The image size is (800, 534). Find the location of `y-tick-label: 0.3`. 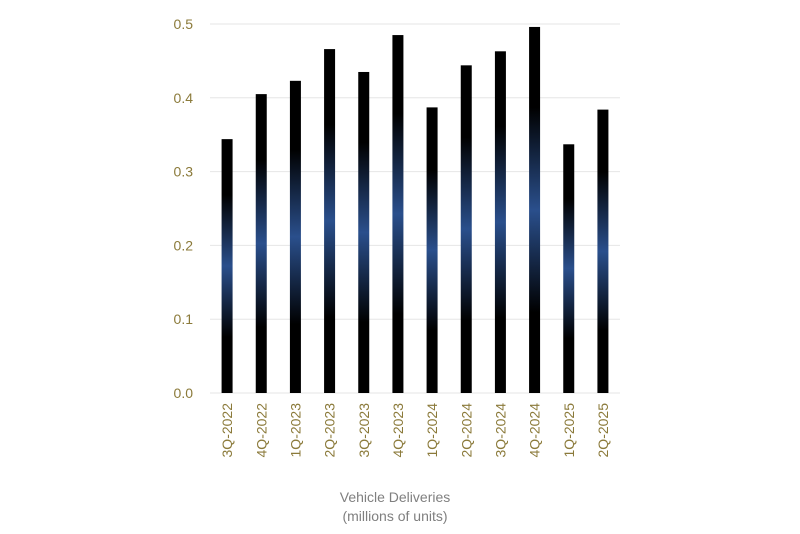

y-tick-label: 0.3 is located at coordinates (184, 172).